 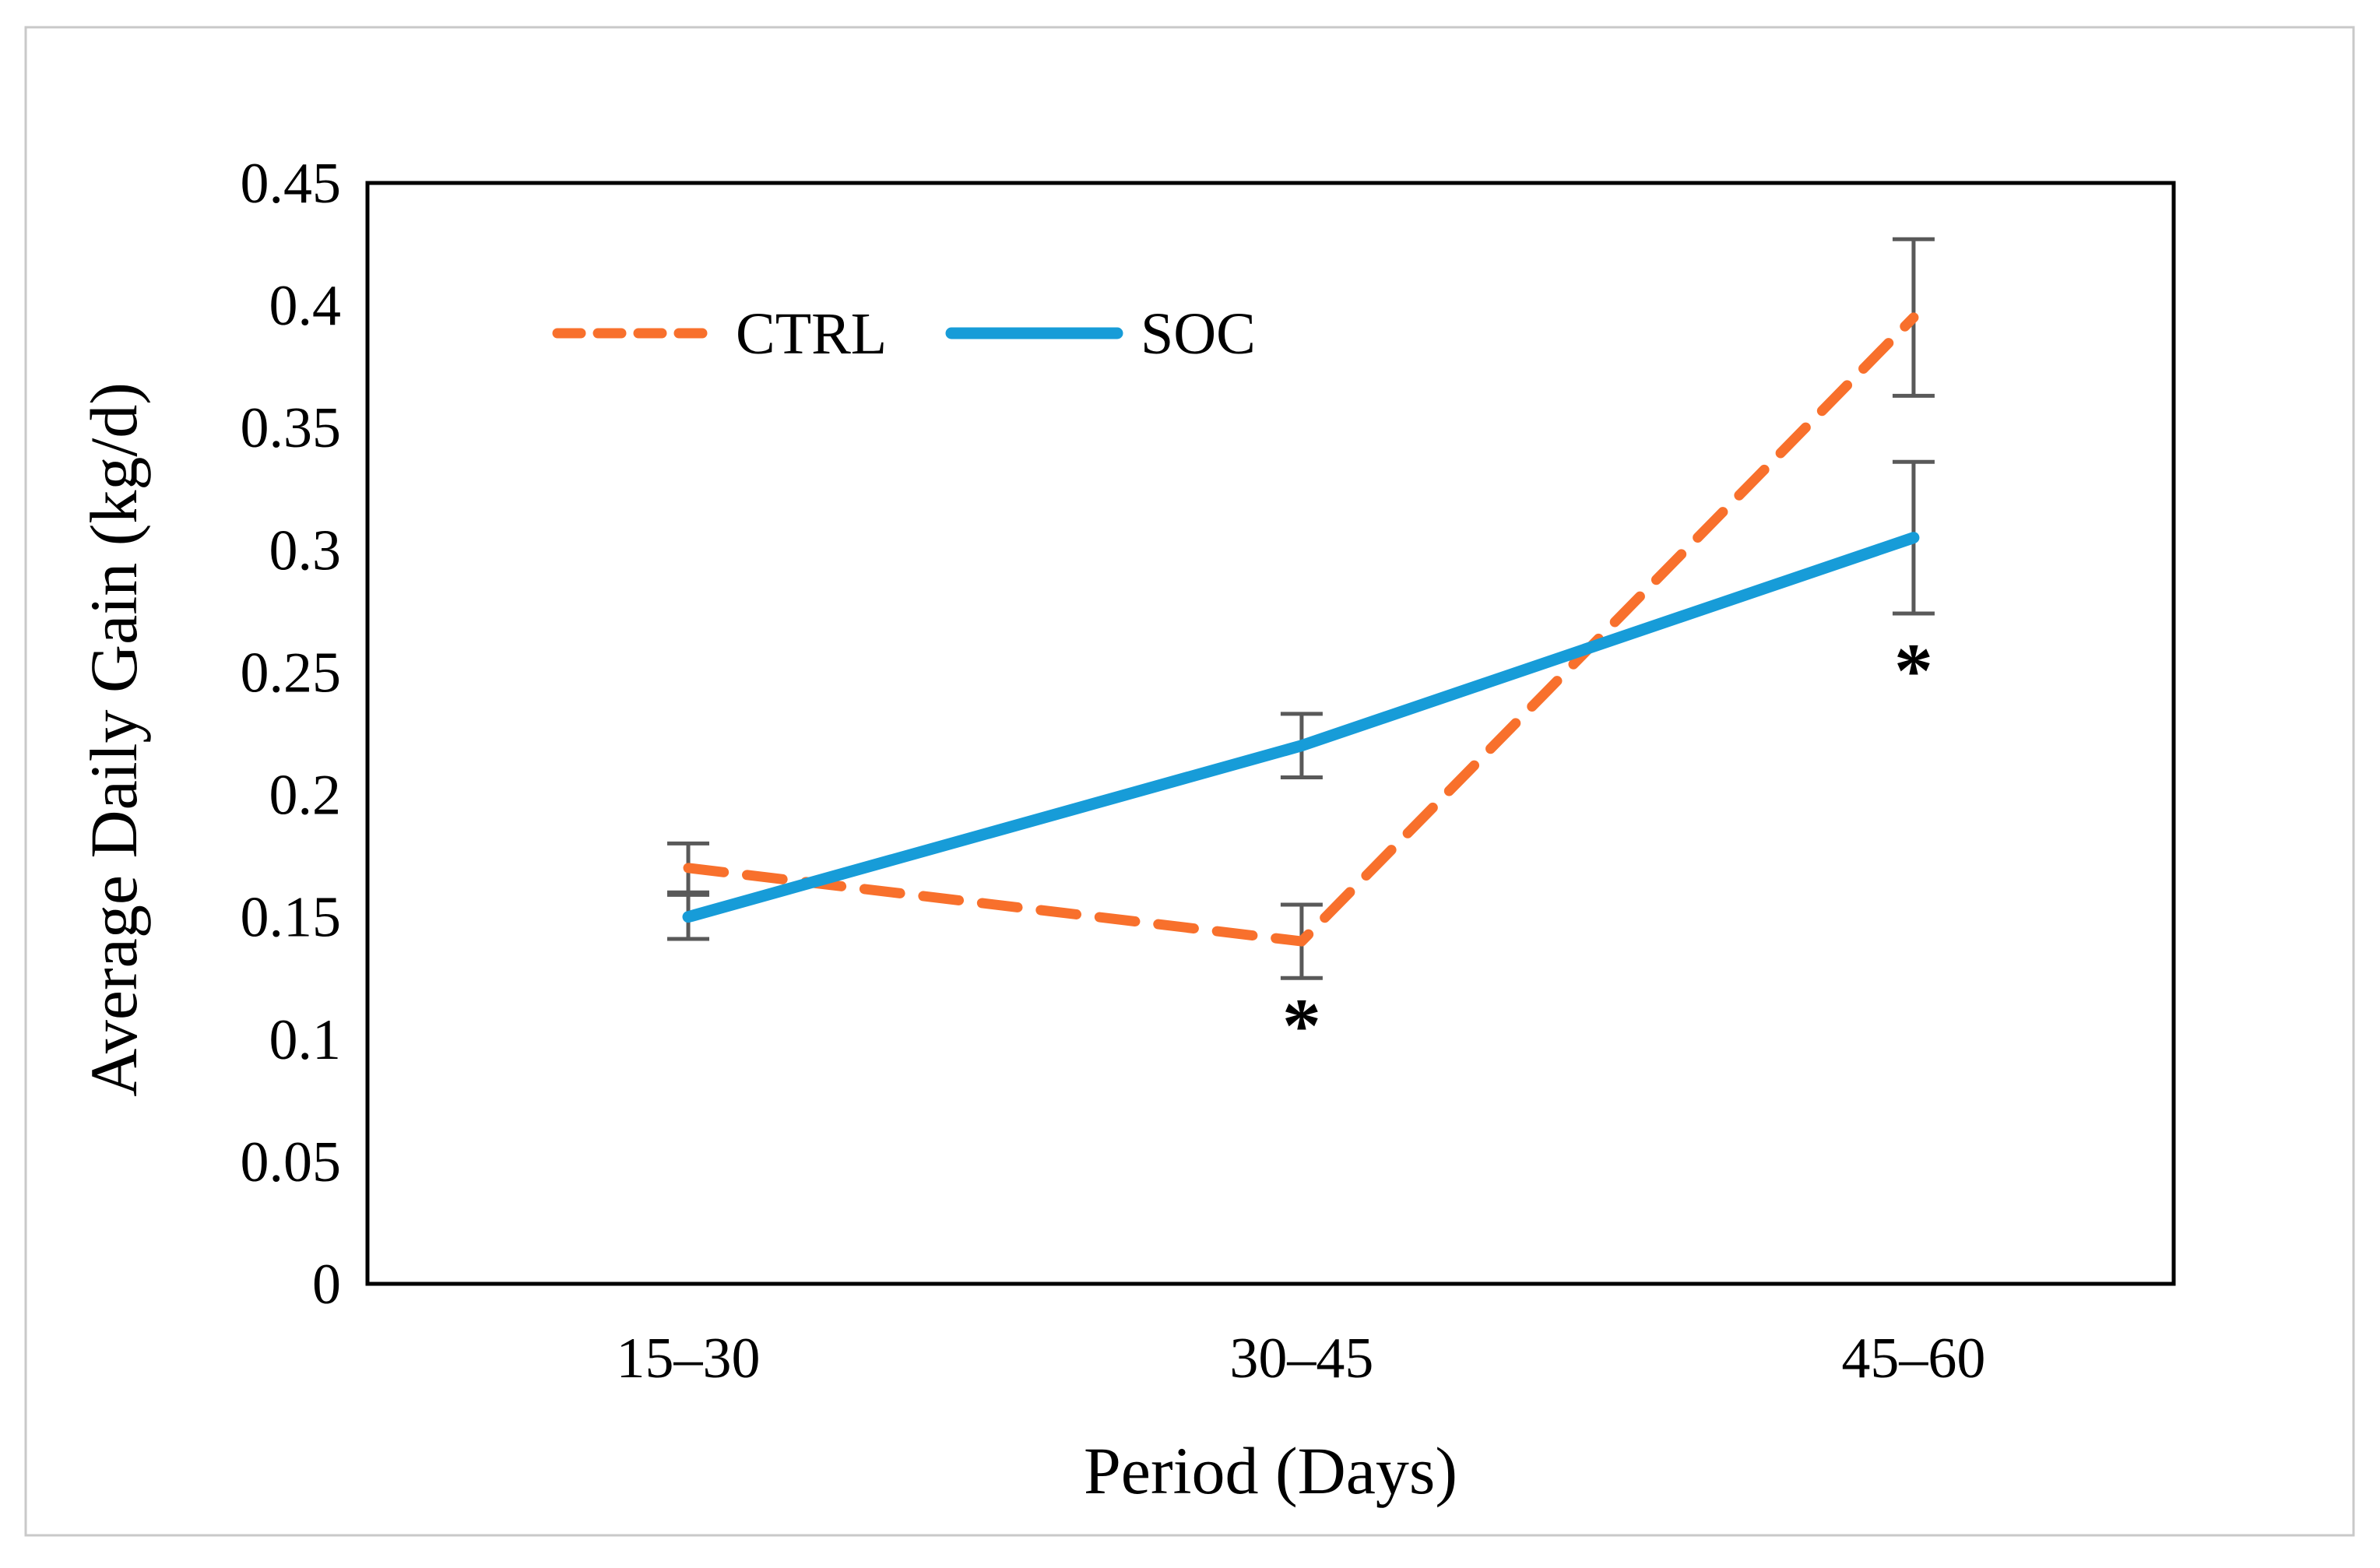 What do you see at coordinates (291, 428) in the screenshot?
I see `y-axis-tick-label: 0.35` at bounding box center [291, 428].